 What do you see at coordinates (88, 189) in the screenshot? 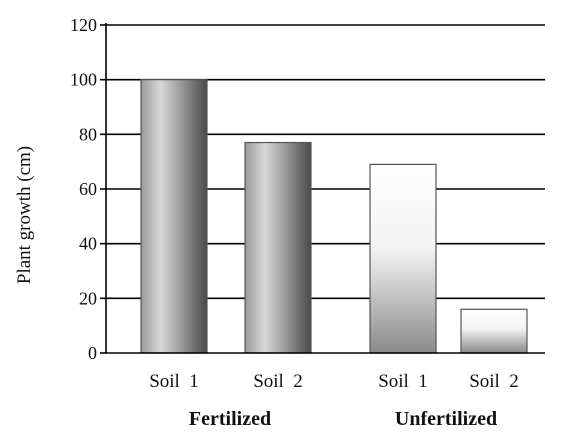
I see `y-tick-label-60: 60` at bounding box center [88, 189].